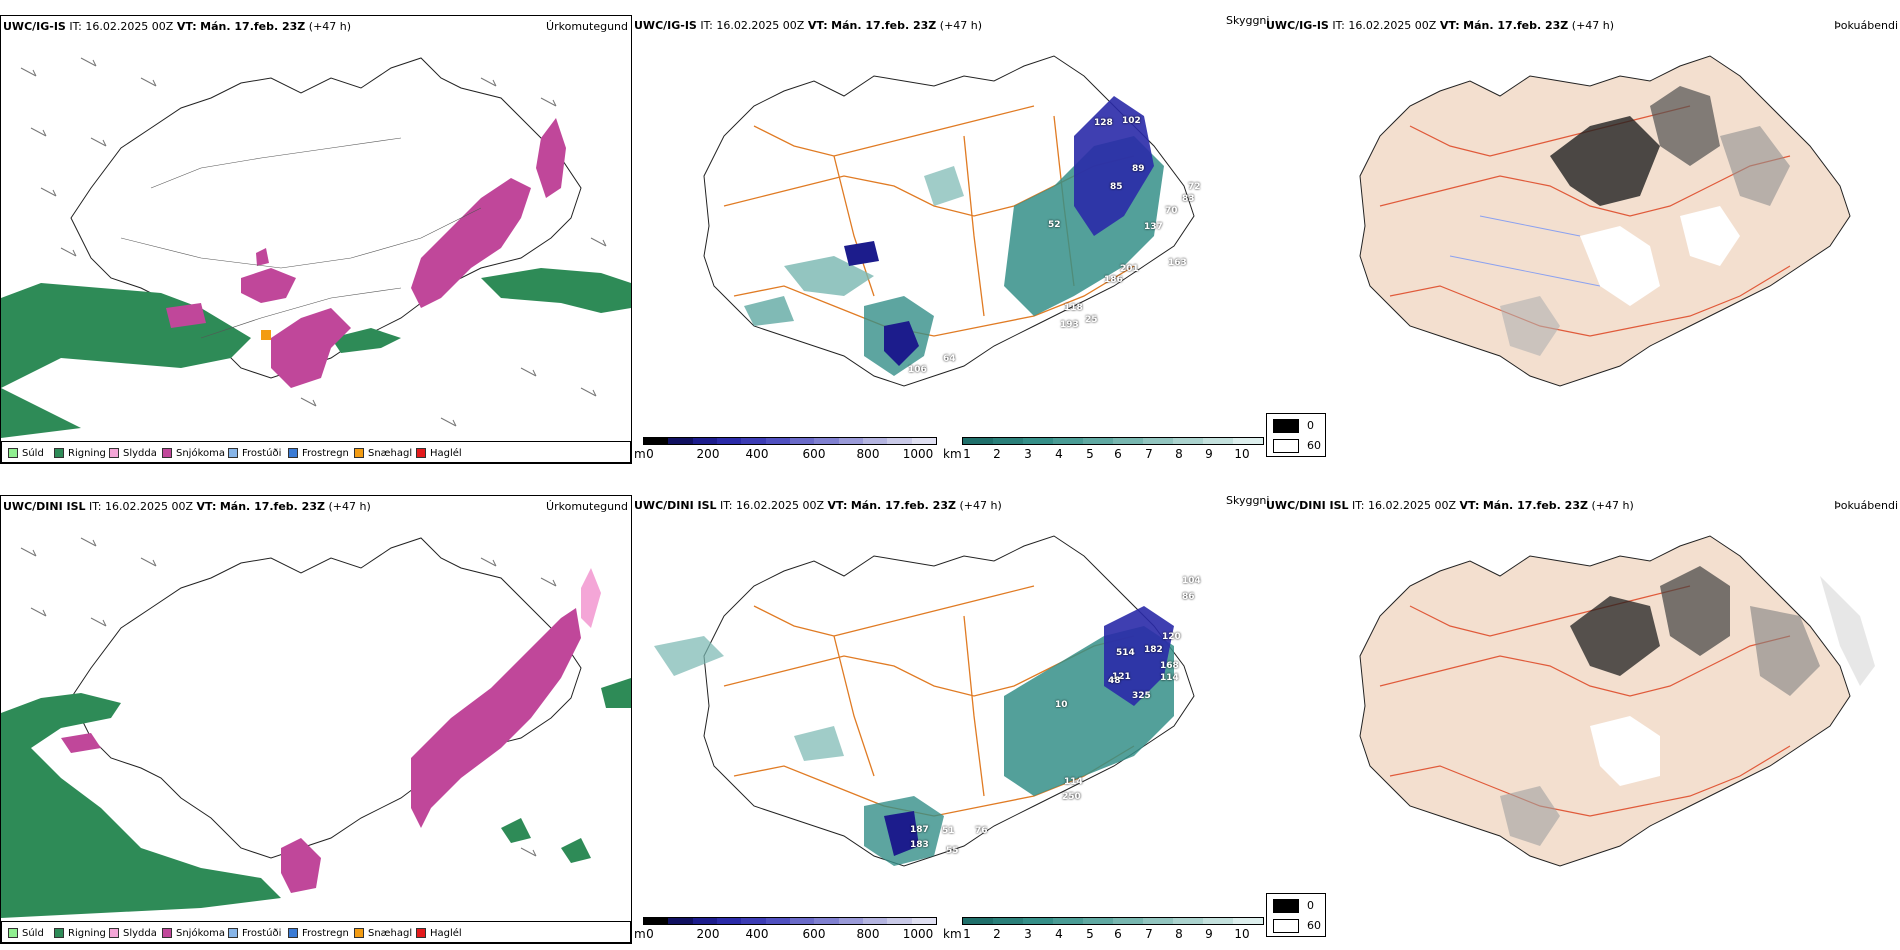  What do you see at coordinates (326, 698) in the screenshot?
I see `iceland-outline` at bounding box center [326, 698].